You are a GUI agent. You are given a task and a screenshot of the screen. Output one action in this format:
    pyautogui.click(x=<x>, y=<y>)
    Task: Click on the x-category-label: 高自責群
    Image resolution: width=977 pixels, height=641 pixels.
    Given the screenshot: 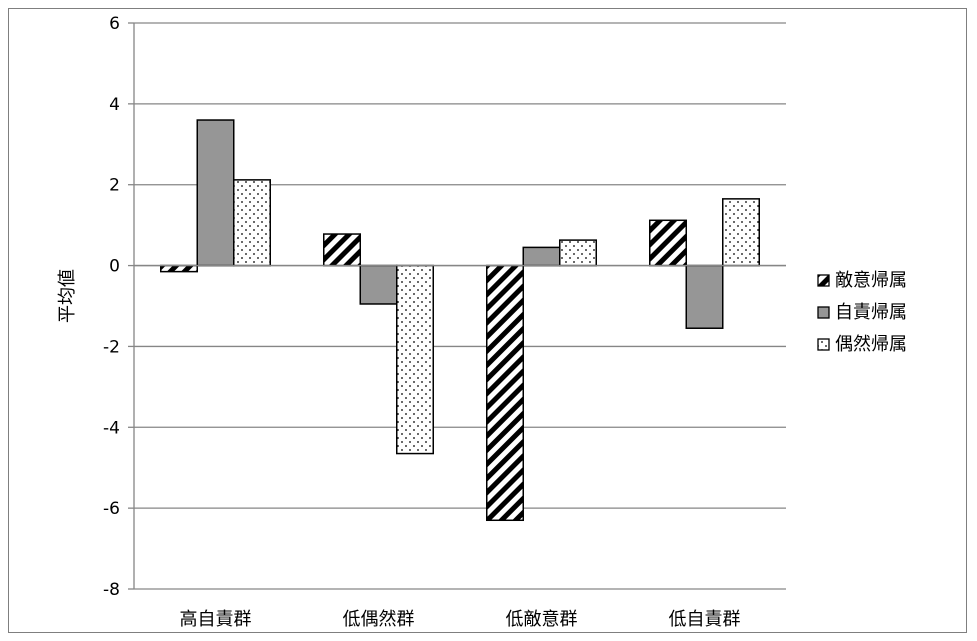 What is the action you would take?
    pyautogui.click(x=216, y=619)
    